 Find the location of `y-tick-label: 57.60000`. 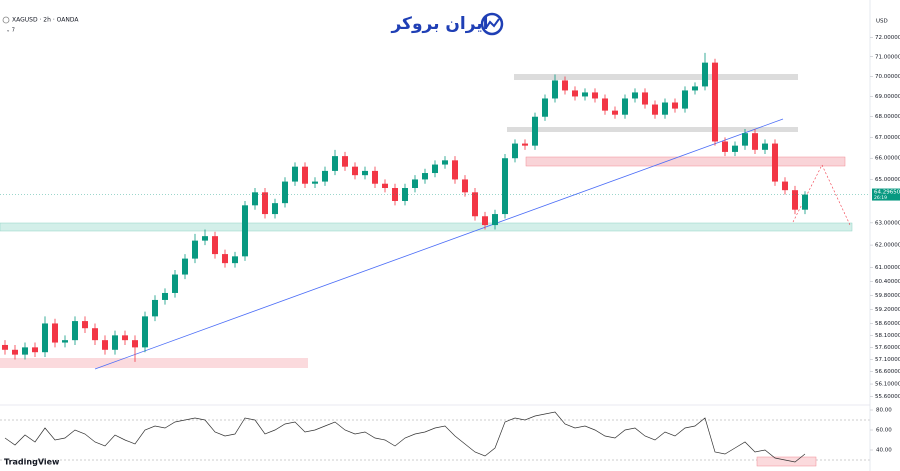

y-tick-label: 57.60000 is located at coordinates (887, 348).